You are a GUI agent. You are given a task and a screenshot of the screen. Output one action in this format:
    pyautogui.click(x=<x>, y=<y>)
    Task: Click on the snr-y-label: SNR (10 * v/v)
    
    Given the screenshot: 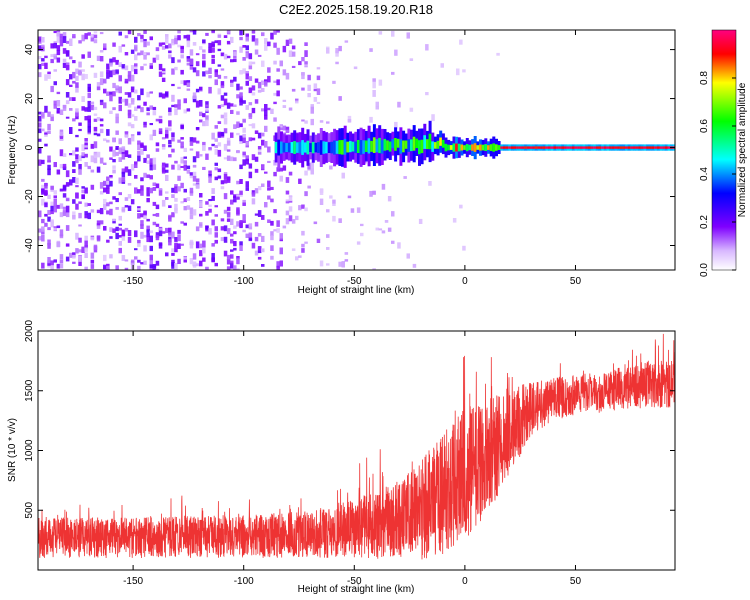 What is the action you would take?
    pyautogui.click(x=12, y=450)
    